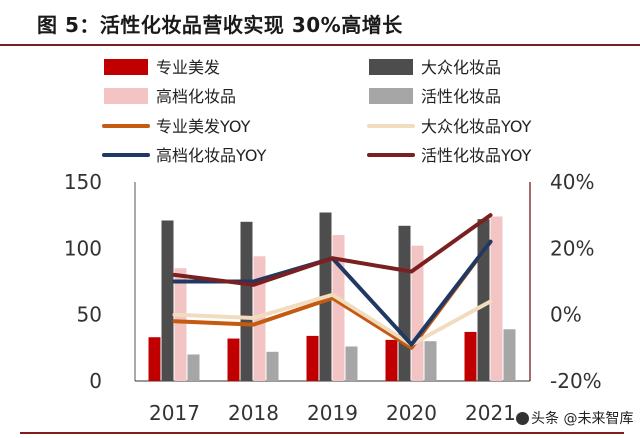 The width and height of the screenshot is (640, 438). I want to click on x-tick-label: 2018, so click(253, 413).